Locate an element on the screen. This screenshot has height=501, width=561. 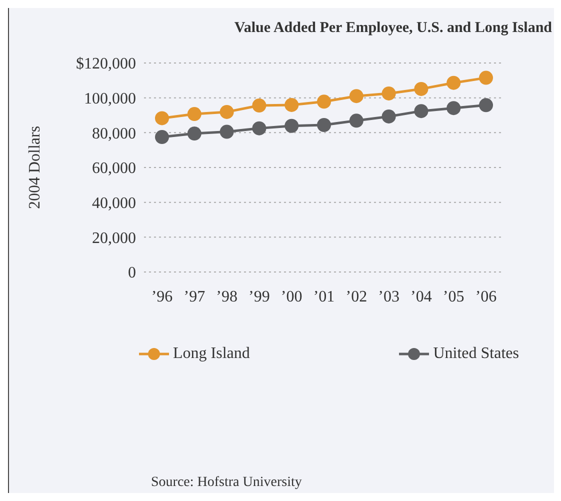
y-tick-label: 100,000 is located at coordinates (110, 99).